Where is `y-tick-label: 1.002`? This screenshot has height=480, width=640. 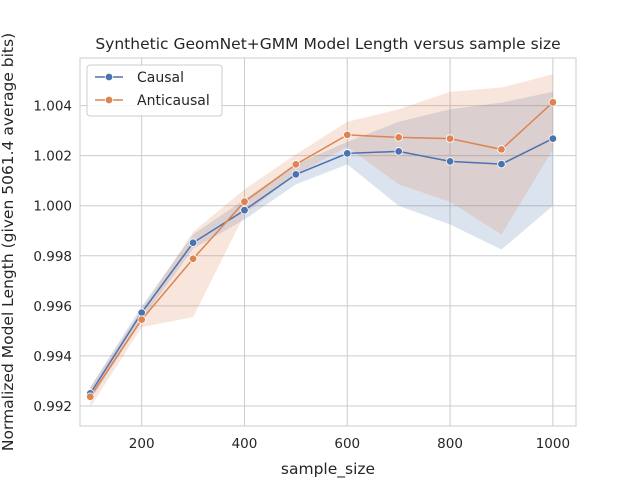
y-tick-label: 1.002 is located at coordinates (52, 157).